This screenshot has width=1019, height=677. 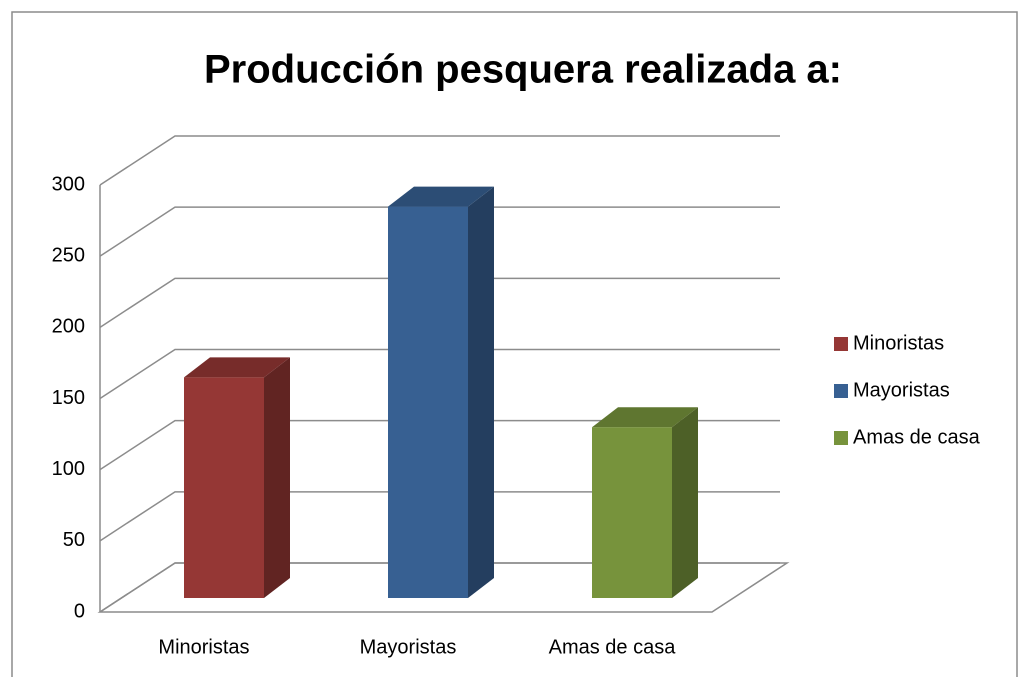 I want to click on x-tick-label: Minoristas, so click(x=203, y=647).